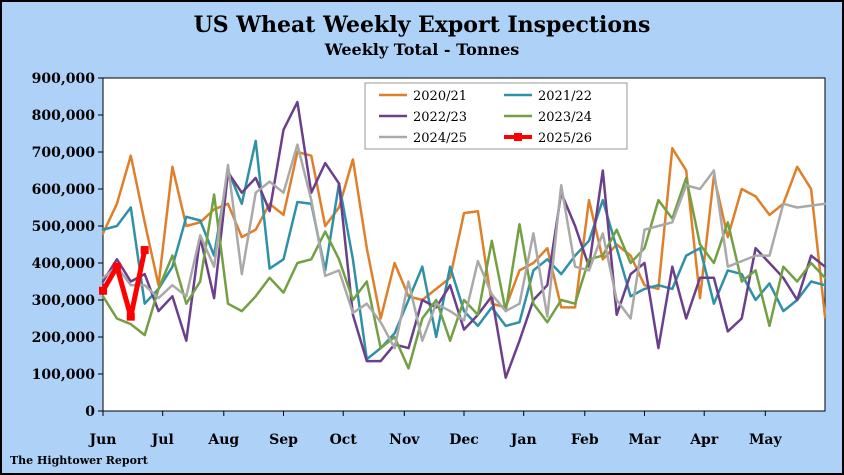 The image size is (844, 475). What do you see at coordinates (64, 264) in the screenshot?
I see `y-tick-label: 400,000` at bounding box center [64, 264].